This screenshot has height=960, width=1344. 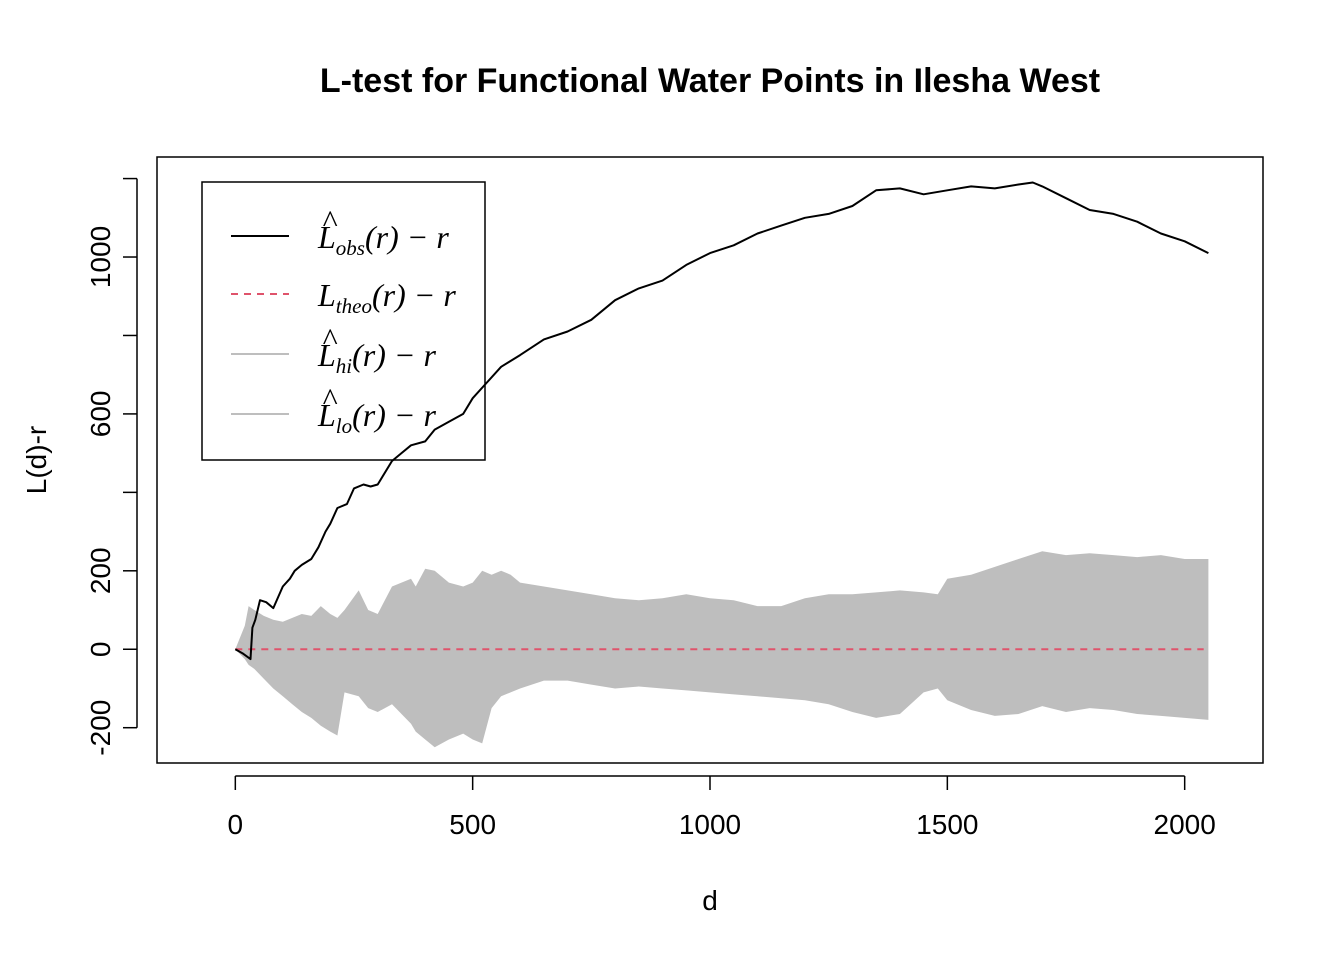 I want to click on x-tick-label: 1000, so click(x=710, y=824).